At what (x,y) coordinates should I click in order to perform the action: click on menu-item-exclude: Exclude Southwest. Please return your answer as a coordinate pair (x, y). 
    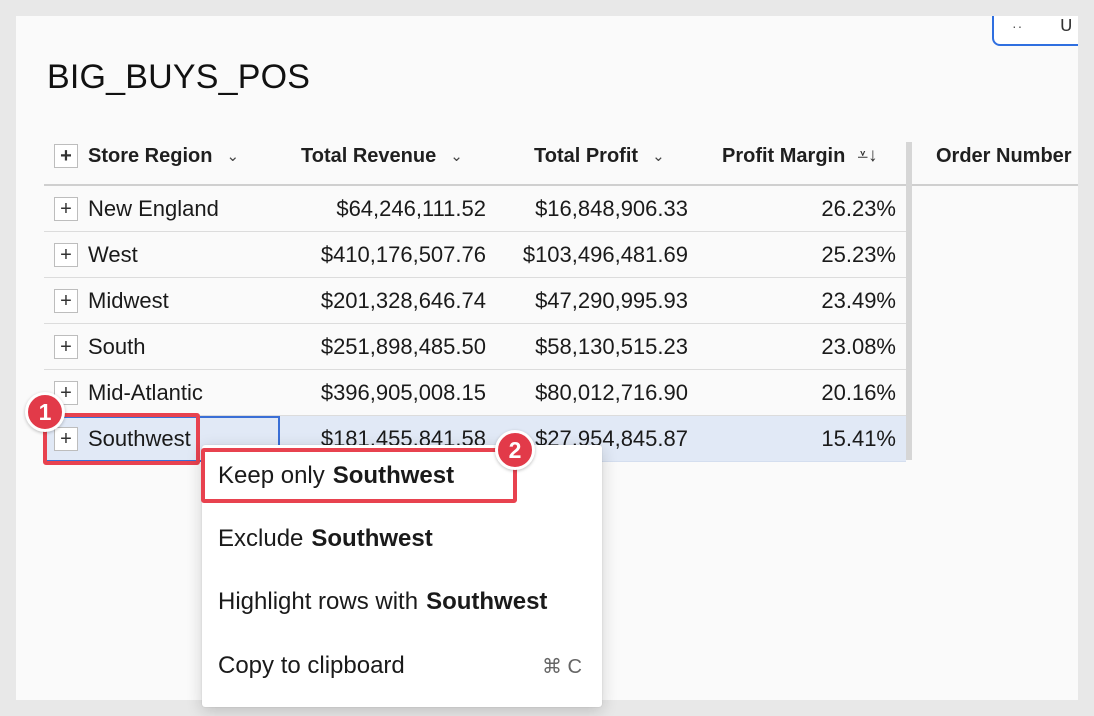
    Looking at the image, I should click on (402, 539).